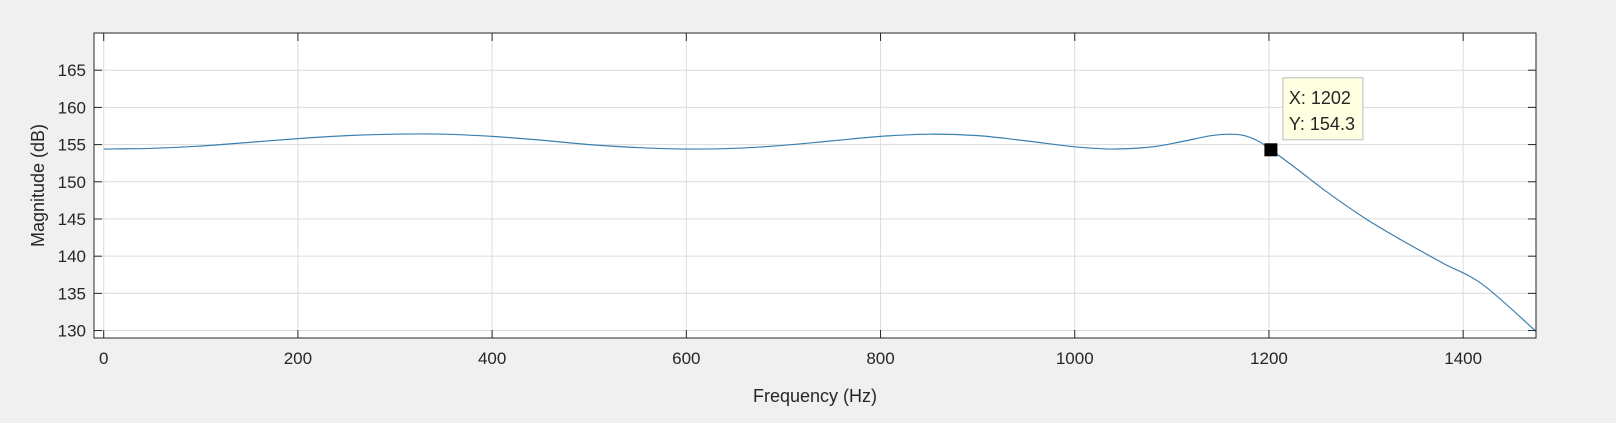 The width and height of the screenshot is (1616, 423). What do you see at coordinates (1271, 150) in the screenshot?
I see `data-tip-marker` at bounding box center [1271, 150].